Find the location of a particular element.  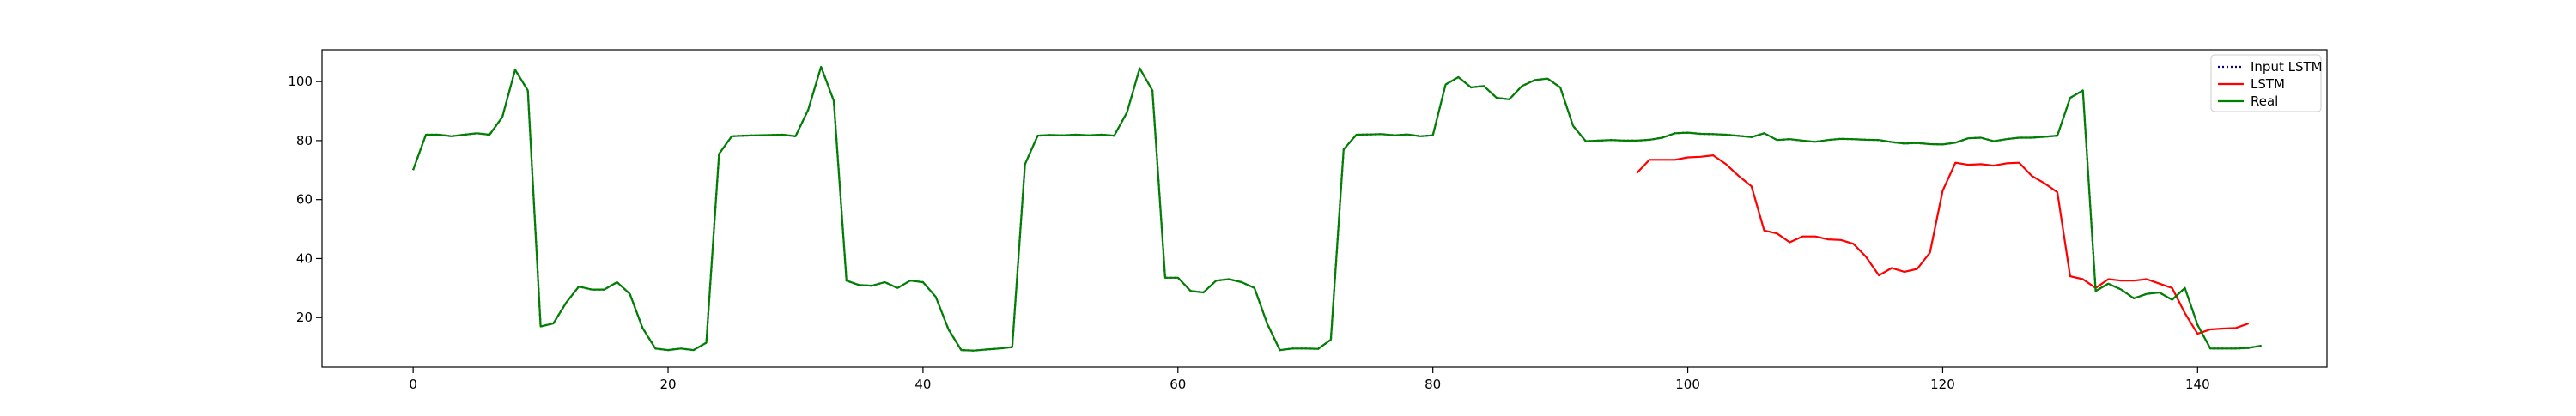

y-tick-label: 80 is located at coordinates (304, 140).